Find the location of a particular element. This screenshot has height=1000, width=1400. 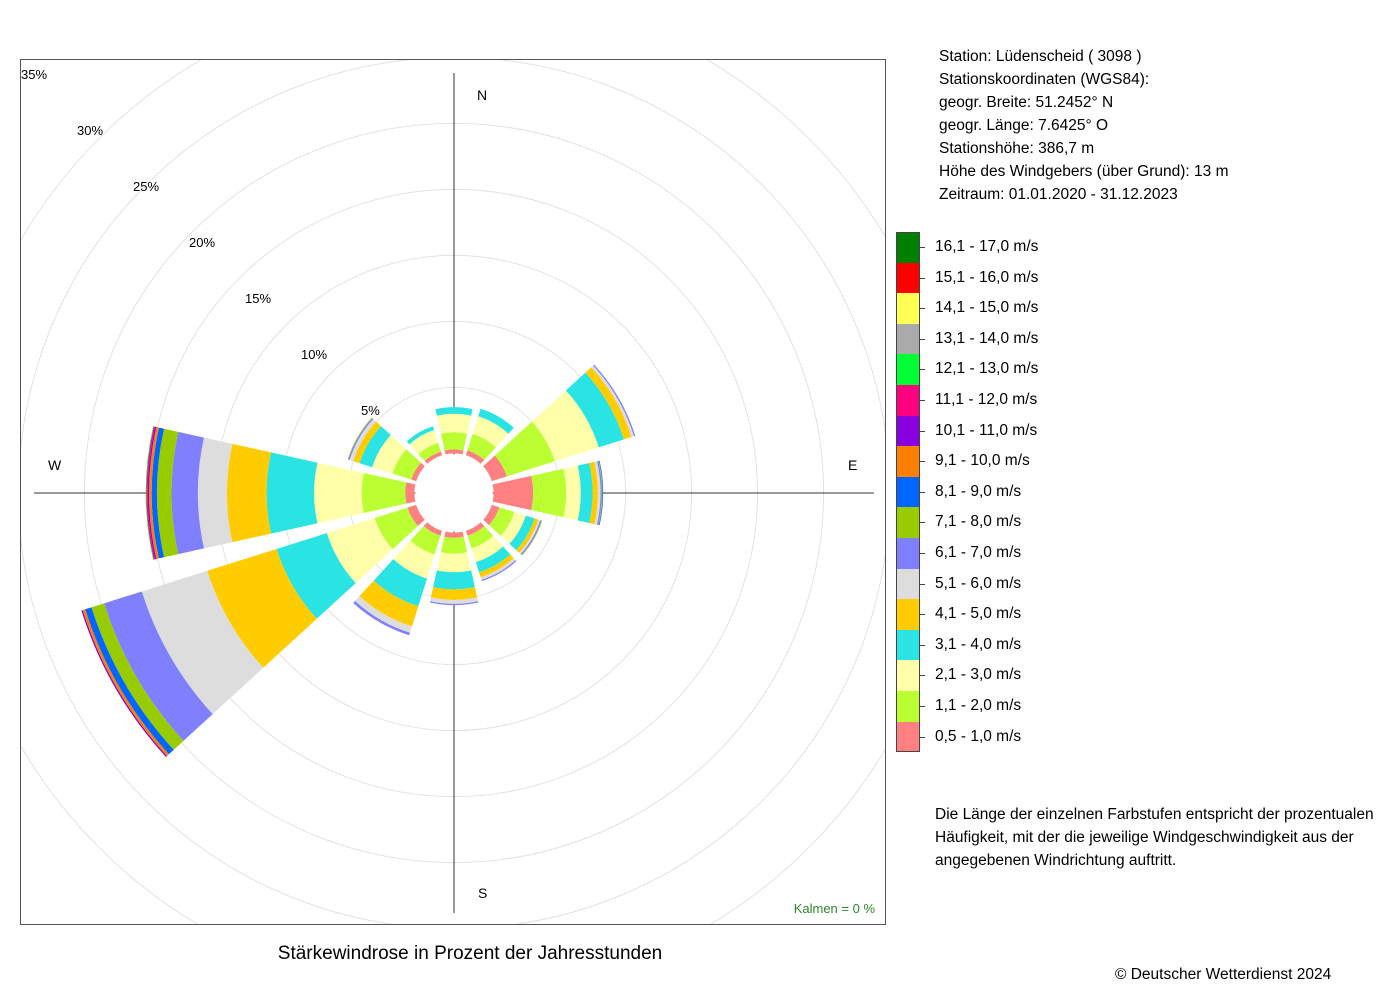

legend-item: 15,1 - 16,0 m/s is located at coordinates (996, 278).